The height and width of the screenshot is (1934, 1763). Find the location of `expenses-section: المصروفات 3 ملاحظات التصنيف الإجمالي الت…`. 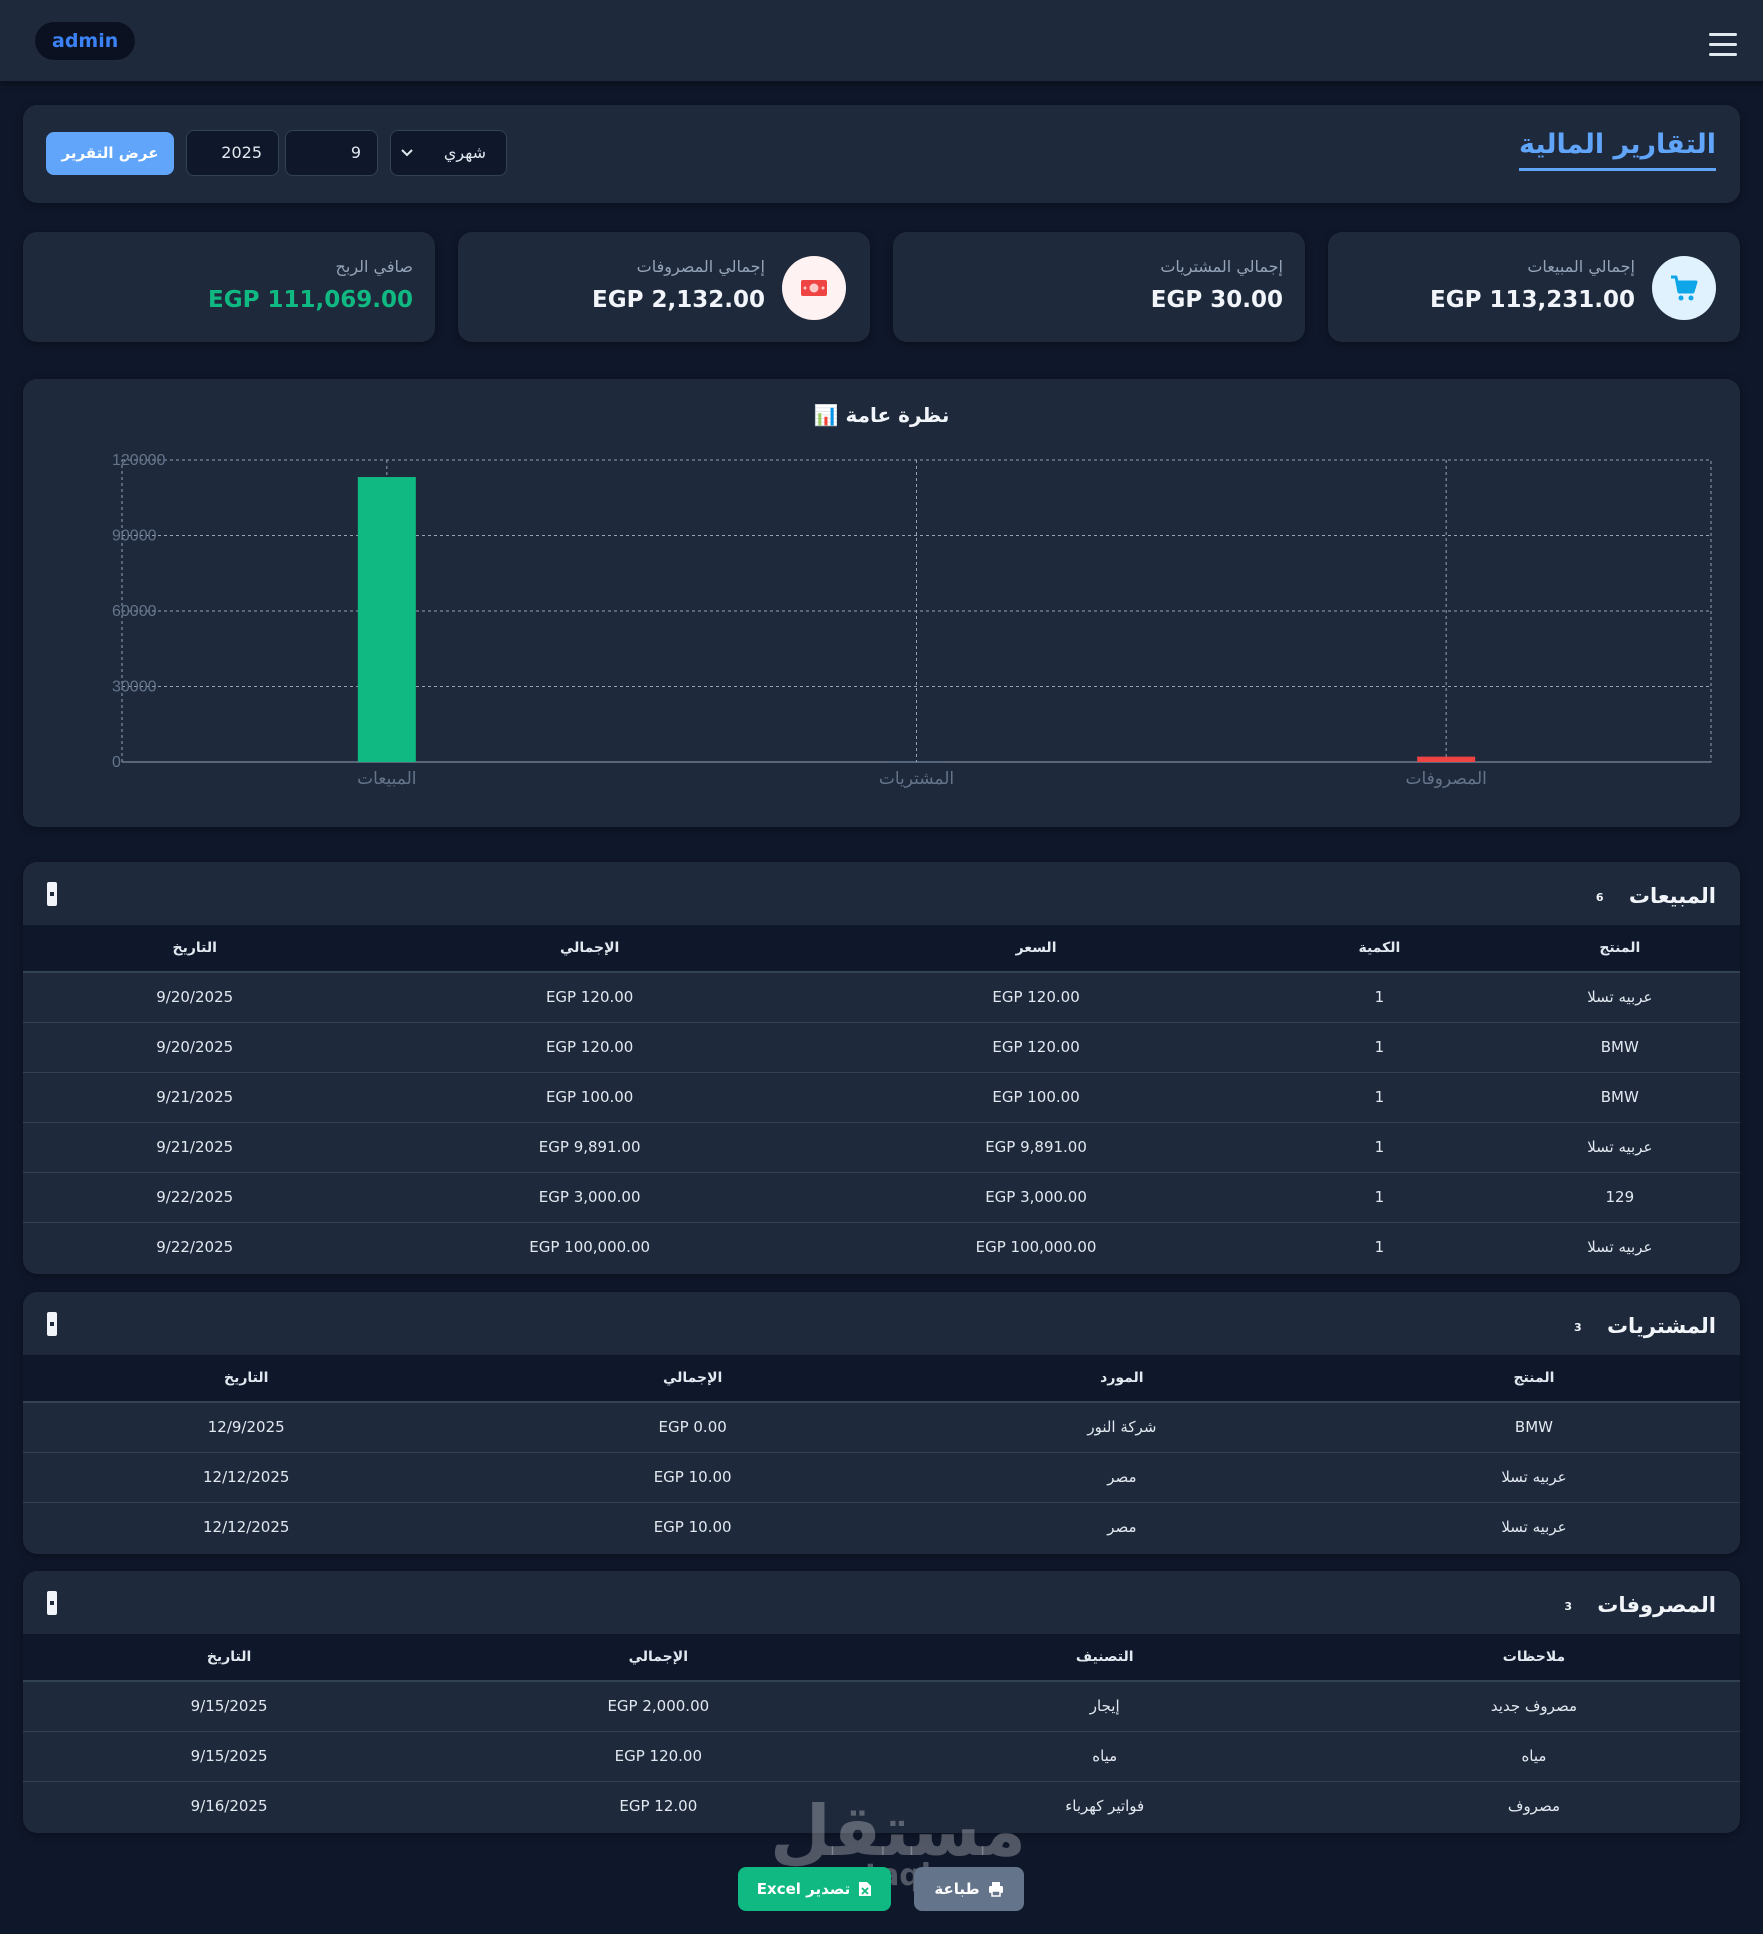

expenses-section: المصروفات 3 ملاحظات التصنيف الإجمالي الت… is located at coordinates (881, 1702).